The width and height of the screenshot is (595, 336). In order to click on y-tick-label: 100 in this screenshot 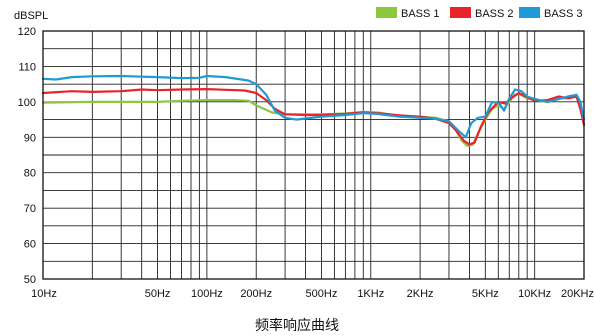, I will do `click(27, 103)`.